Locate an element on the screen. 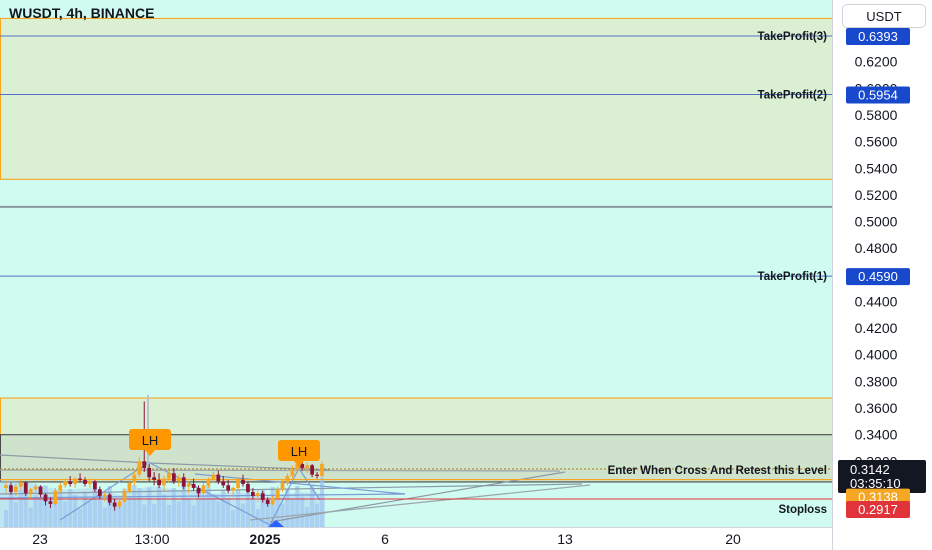  price-tick-label: 0.3800 is located at coordinates (876, 381).